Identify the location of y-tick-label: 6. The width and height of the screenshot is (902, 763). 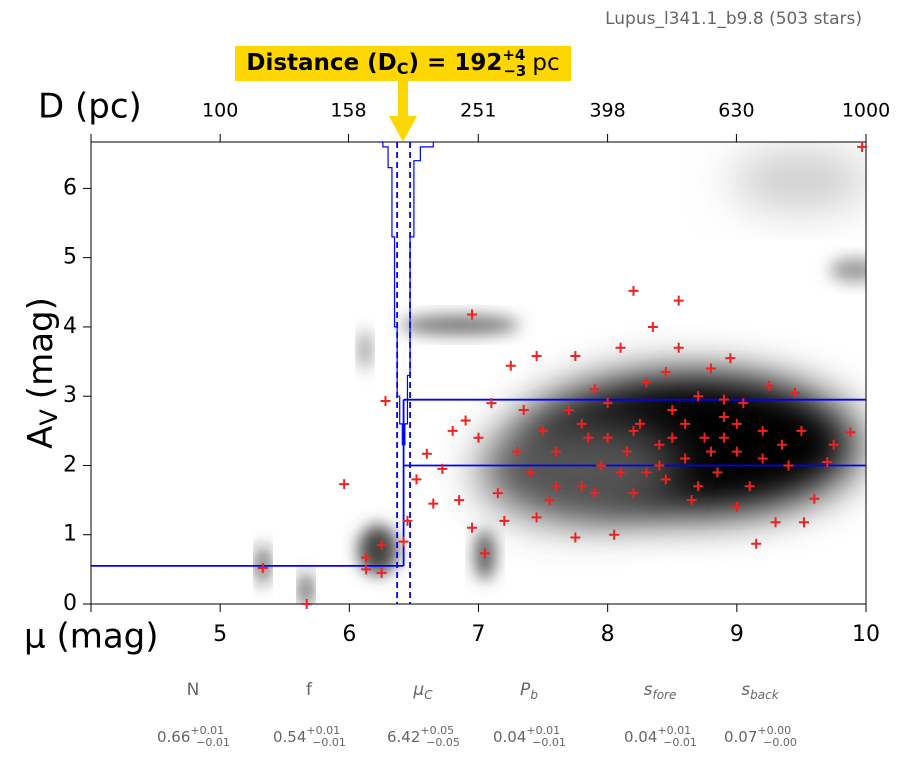
(70, 187).